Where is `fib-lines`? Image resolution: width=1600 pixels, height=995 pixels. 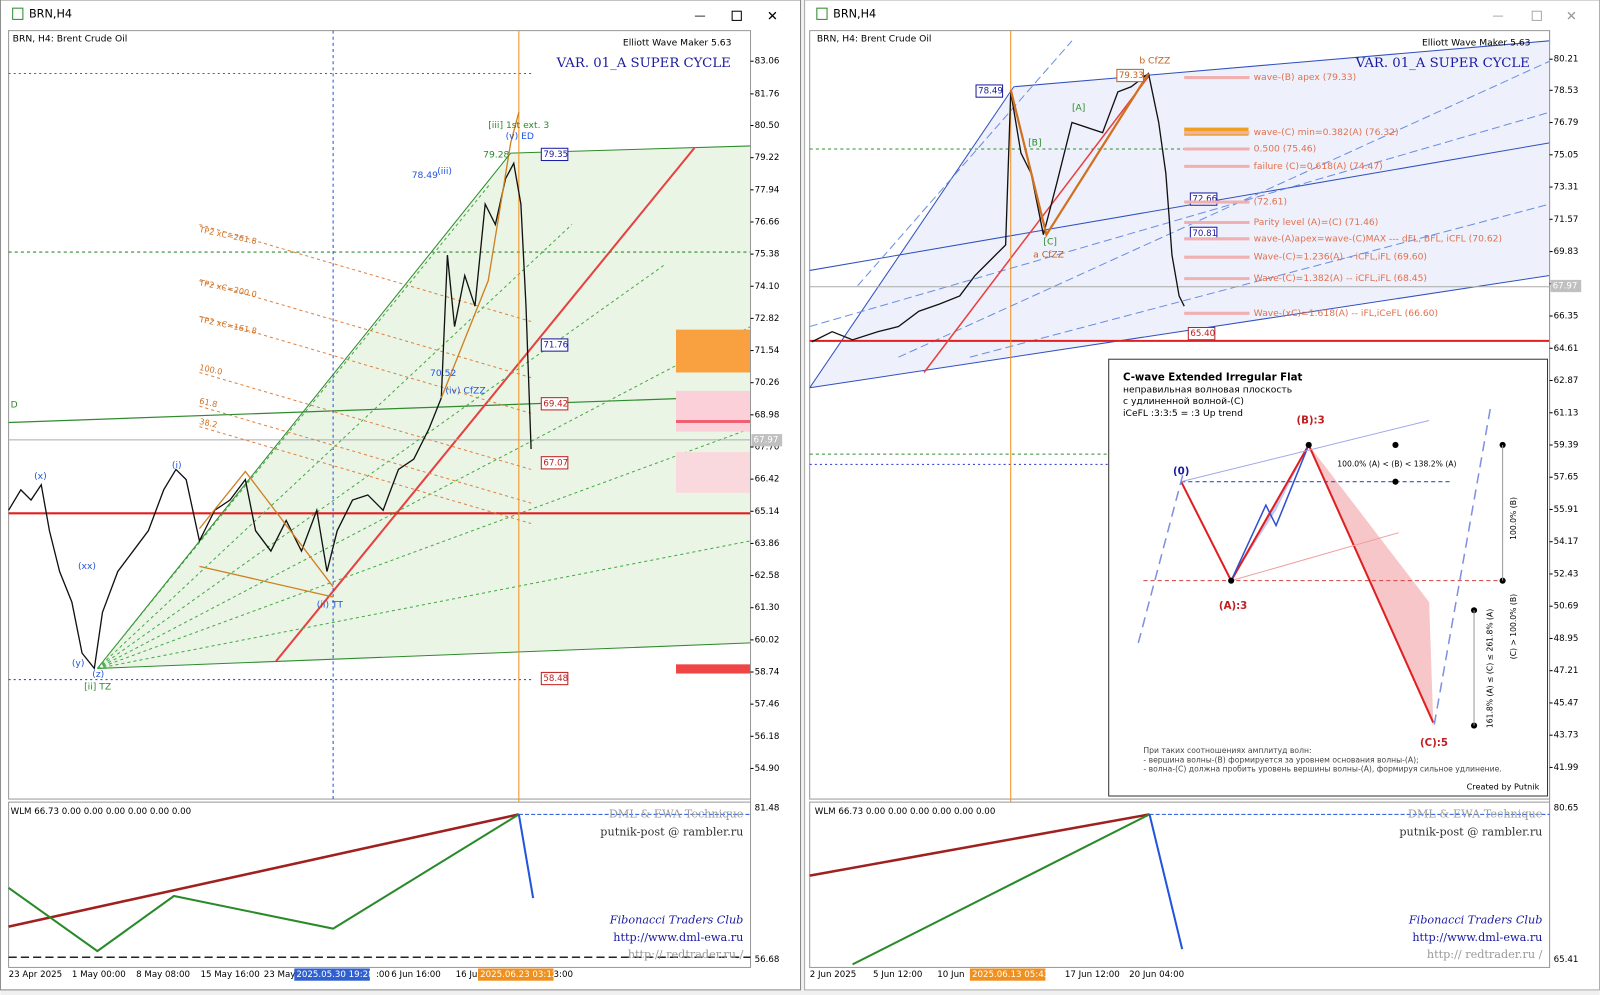
fib-lines is located at coordinates (365, 374).